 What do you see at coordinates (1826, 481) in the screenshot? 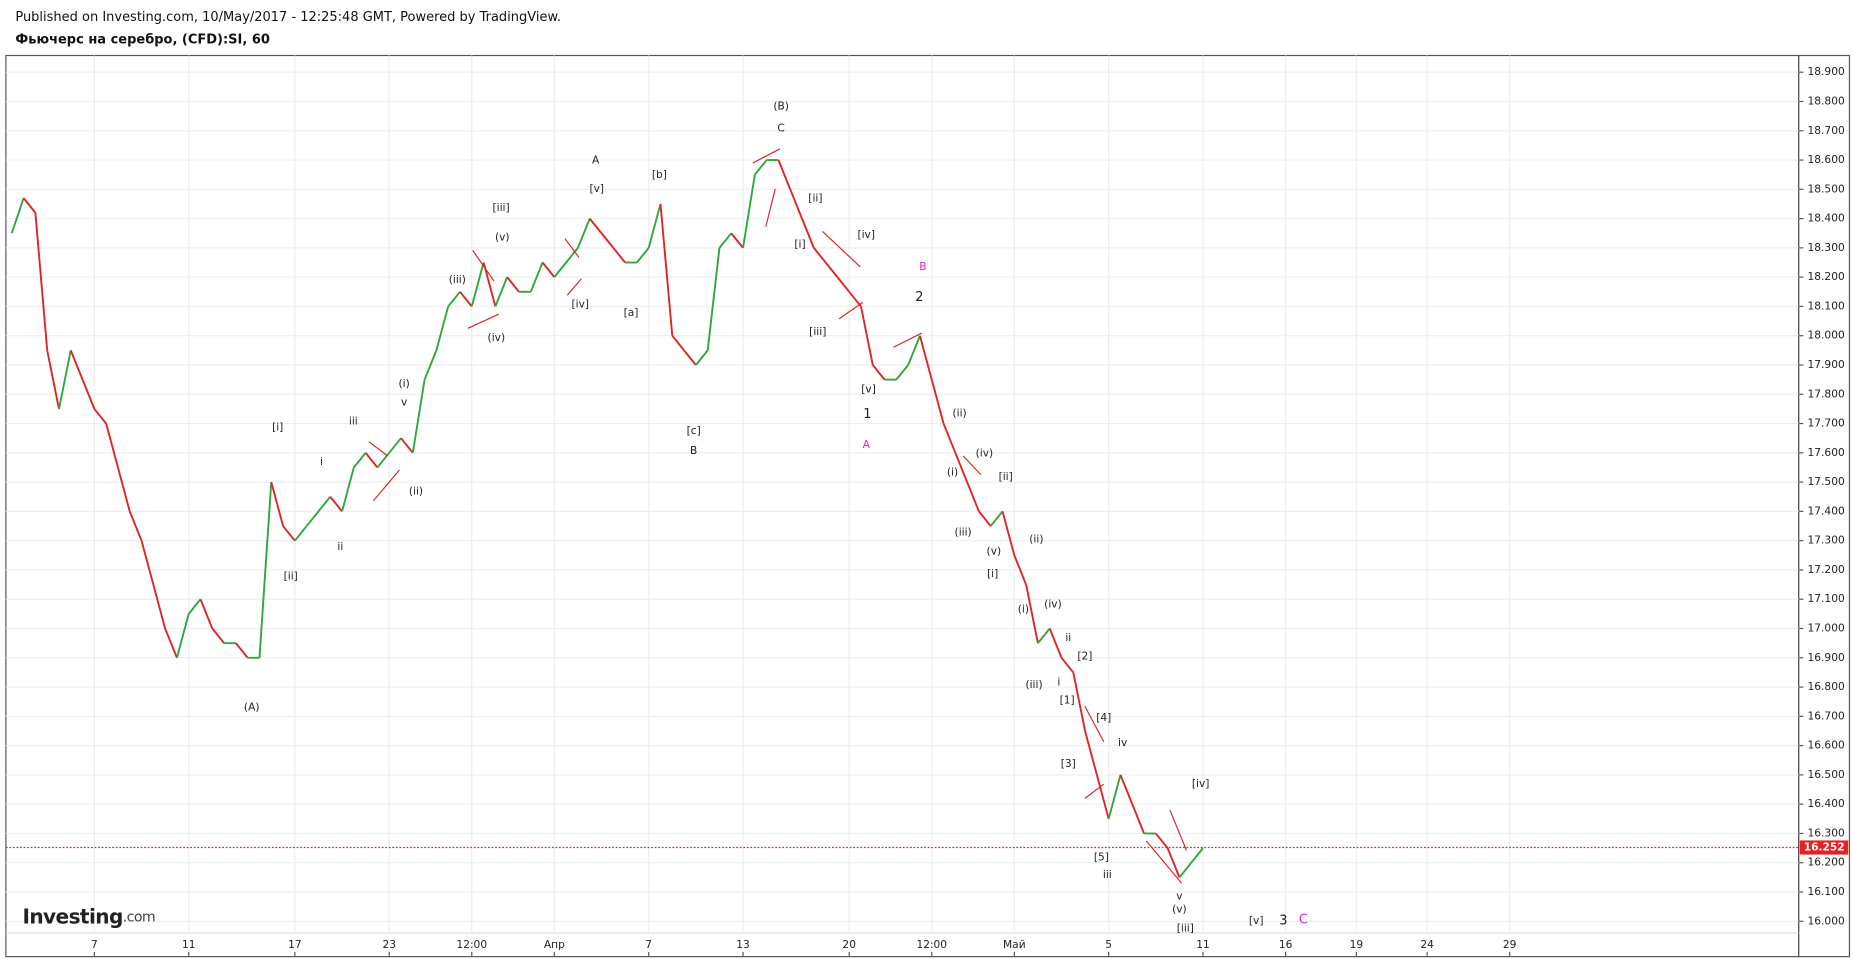
I see `y-tick-label: 17.500` at bounding box center [1826, 481].